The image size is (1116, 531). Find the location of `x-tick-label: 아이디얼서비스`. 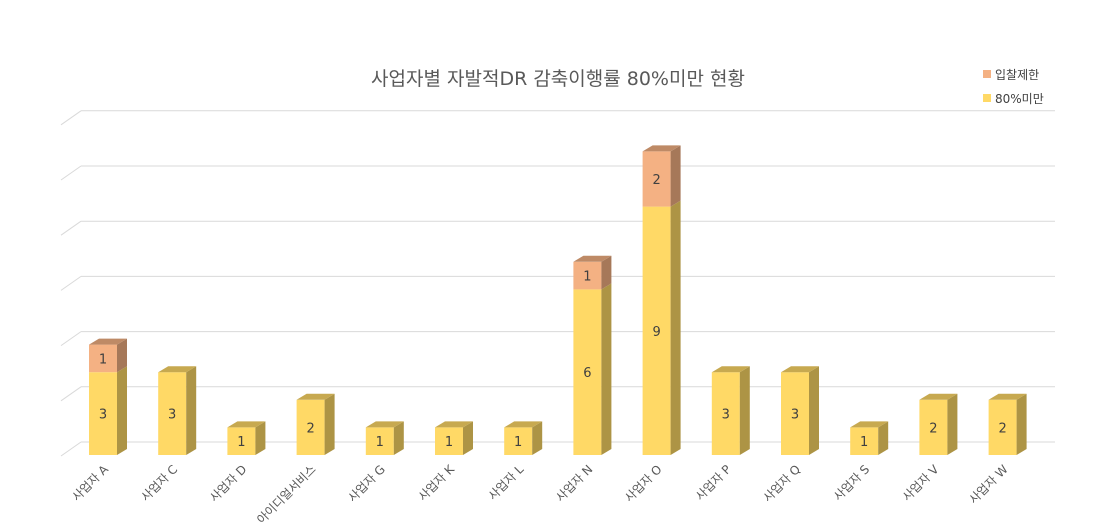

x-tick-label: 아이디얼서비스 is located at coordinates (286, 494).